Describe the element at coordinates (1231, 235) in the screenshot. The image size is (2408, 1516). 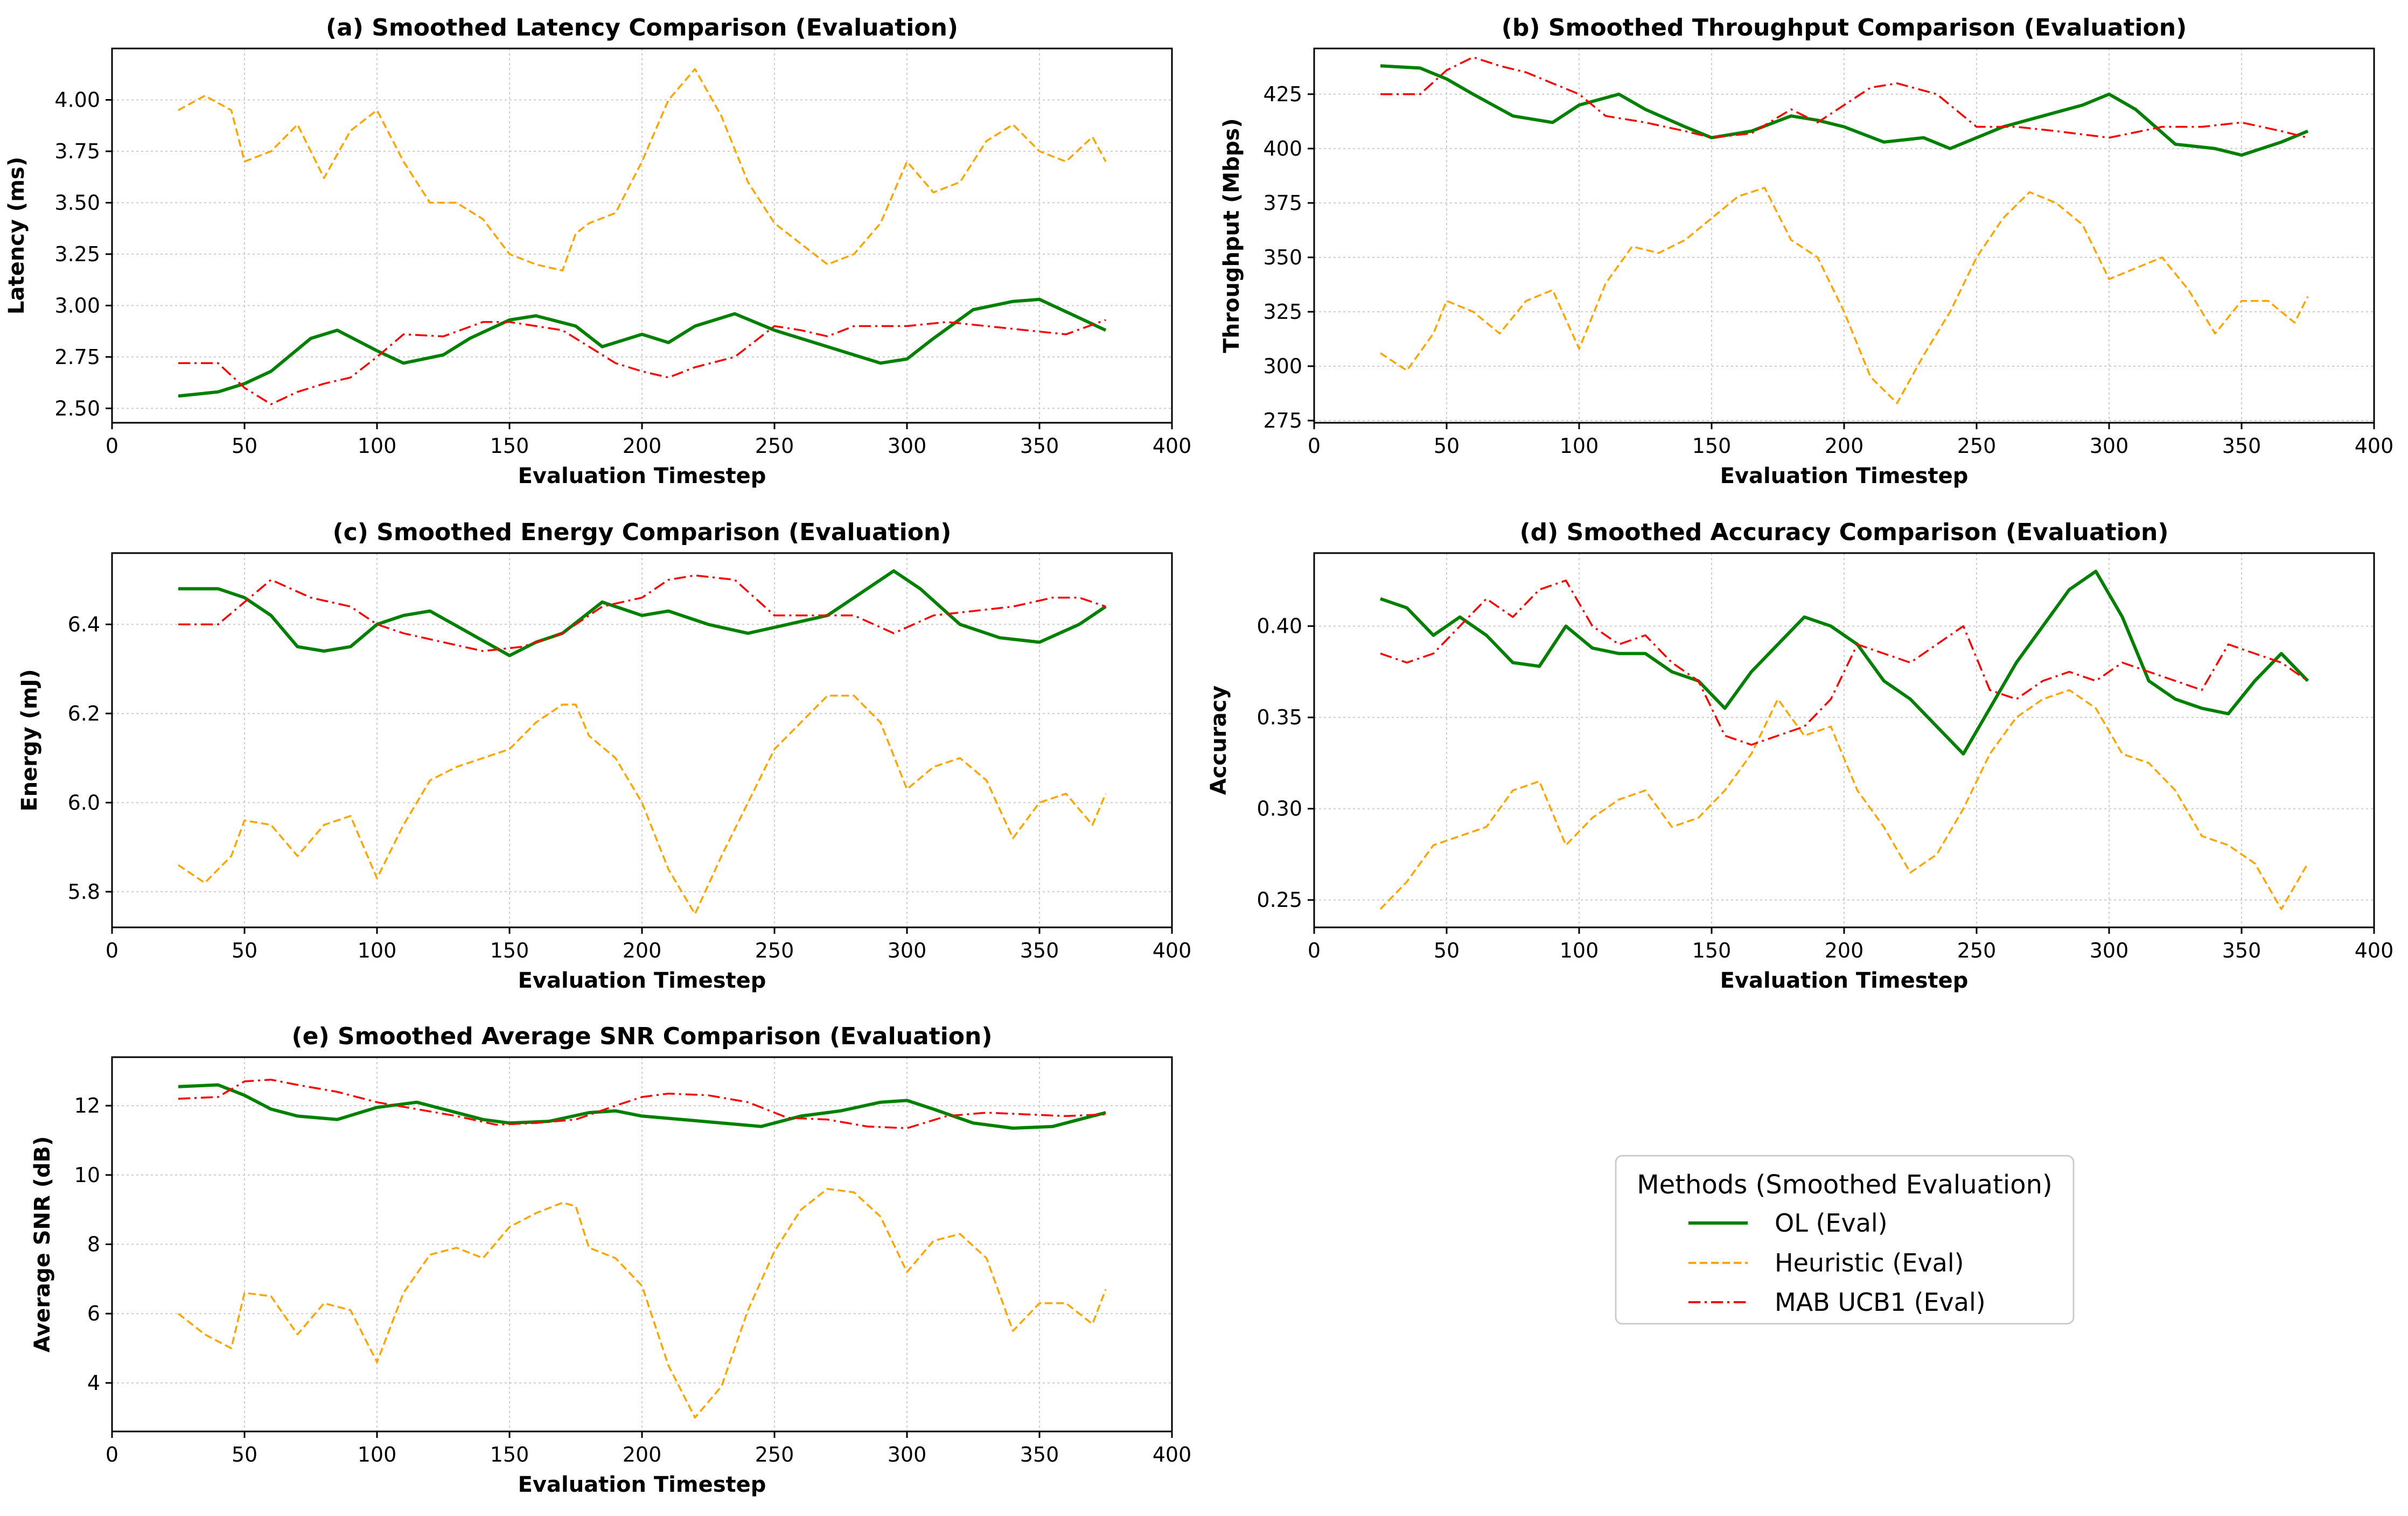
I see `y-axis-label: Throughput (Mbps)` at that location.